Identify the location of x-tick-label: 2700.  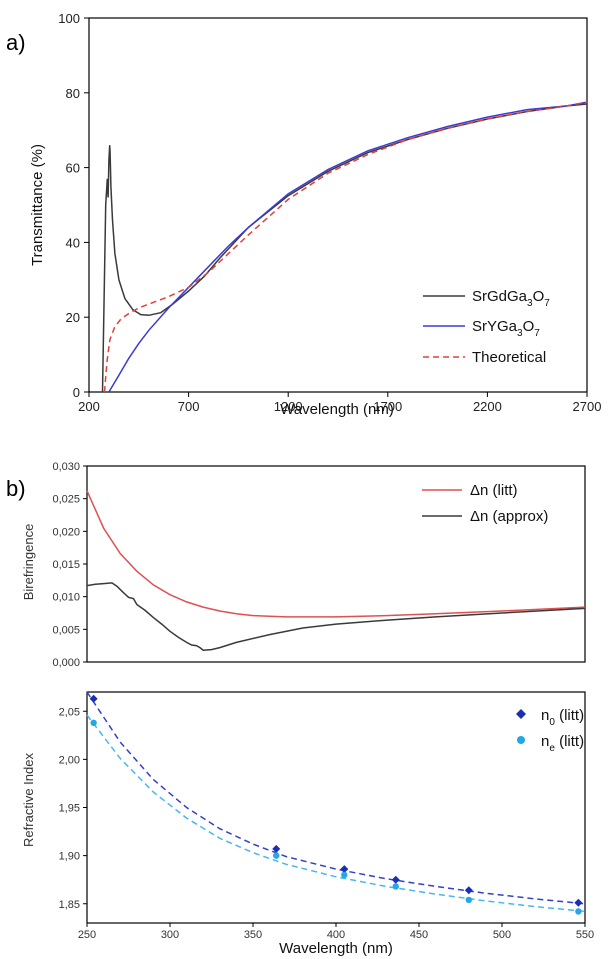
(587, 406).